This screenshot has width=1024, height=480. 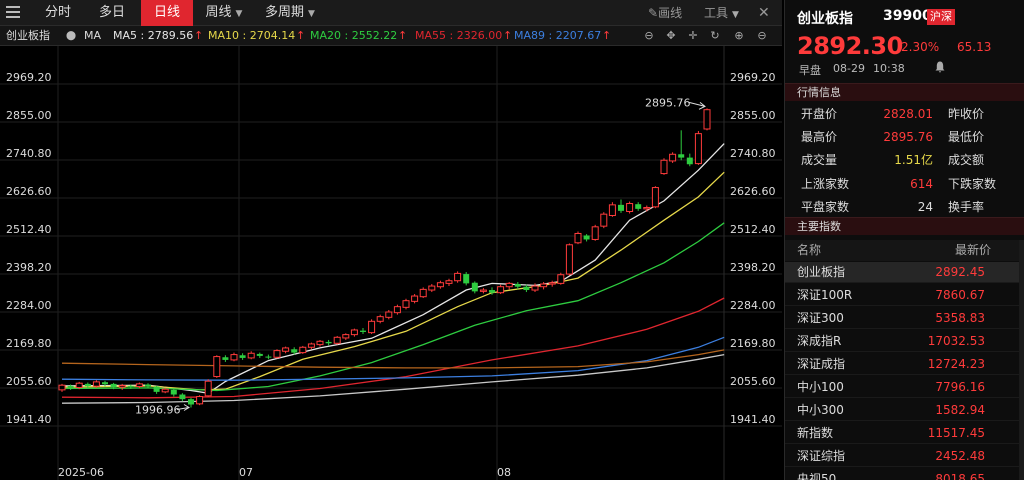 I want to click on period-tab-bar: 分时 多日 日线 周线 ▼ 多周期 ▼ ✎画线 工具 ▼ ✕, so click(x=391, y=13).